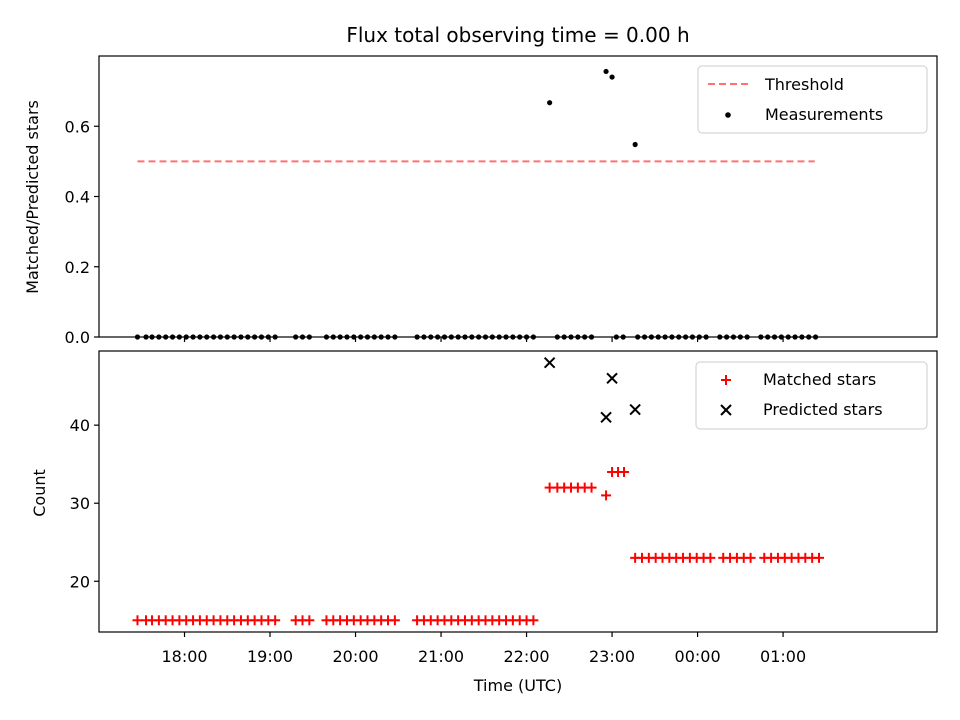  What do you see at coordinates (32, 197) in the screenshot?
I see `top-y-axis-label: Matched/Predicted stars` at bounding box center [32, 197].